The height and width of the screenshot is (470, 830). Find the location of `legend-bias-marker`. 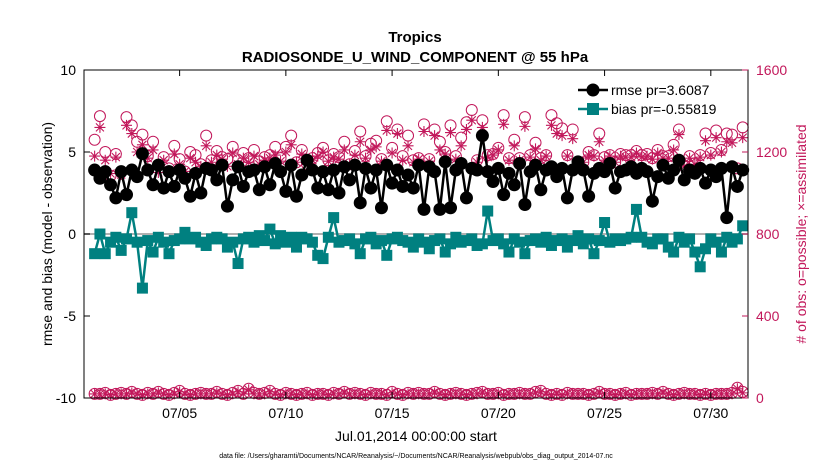

legend-bias-marker is located at coordinates (593, 109).